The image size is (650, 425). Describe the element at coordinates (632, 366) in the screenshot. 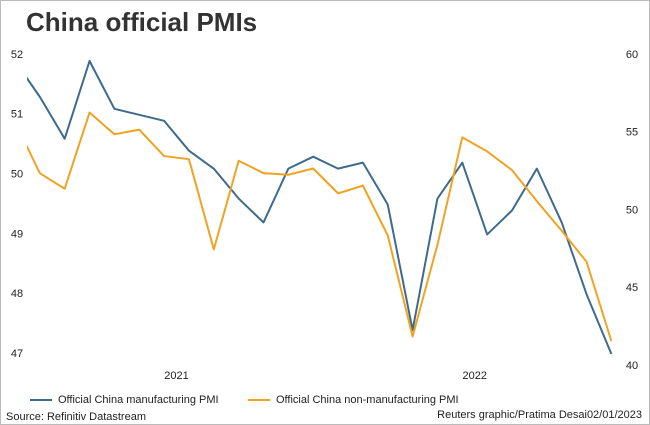

I see `y2-tick-label: 40` at that location.